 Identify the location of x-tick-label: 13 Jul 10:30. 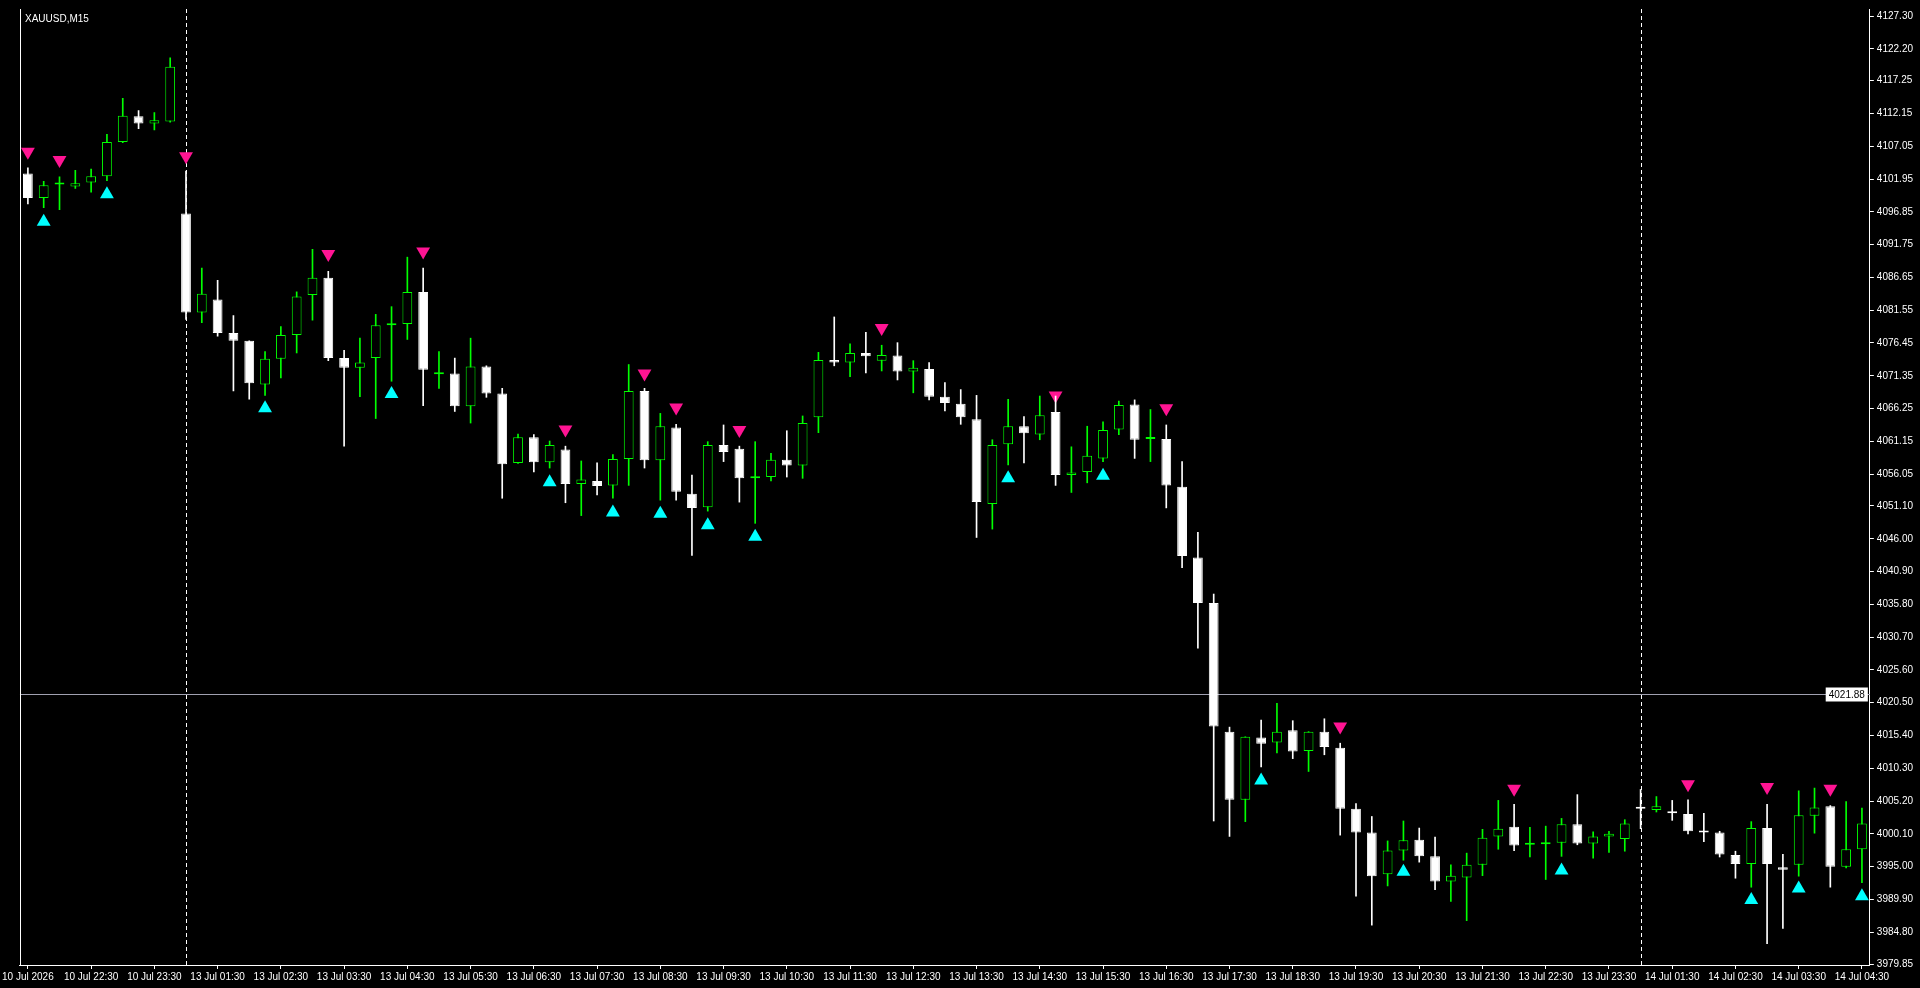
(787, 976).